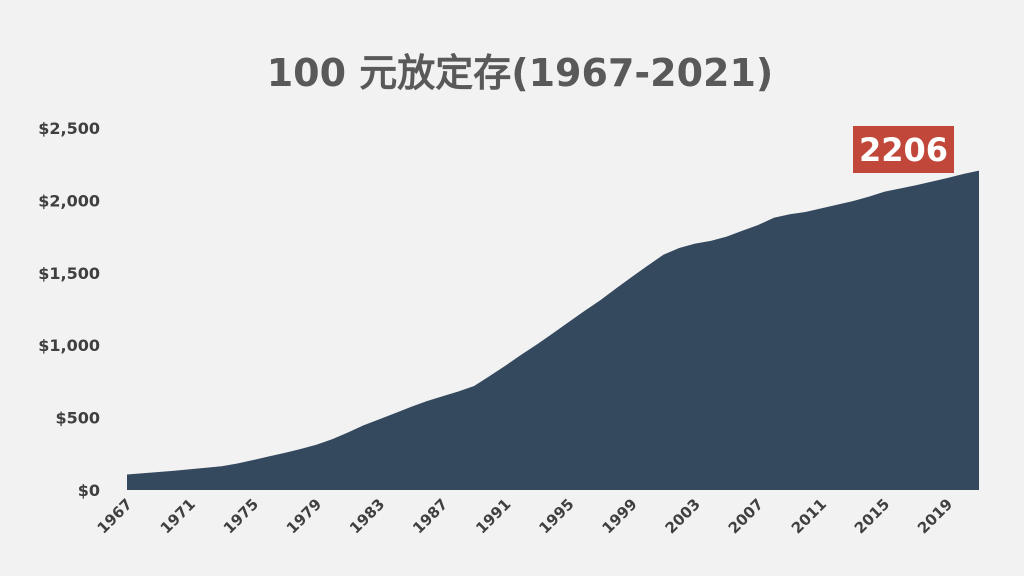 This screenshot has width=1024, height=576. What do you see at coordinates (935, 516) in the screenshot?
I see `x-tick-label: 2019` at bounding box center [935, 516].